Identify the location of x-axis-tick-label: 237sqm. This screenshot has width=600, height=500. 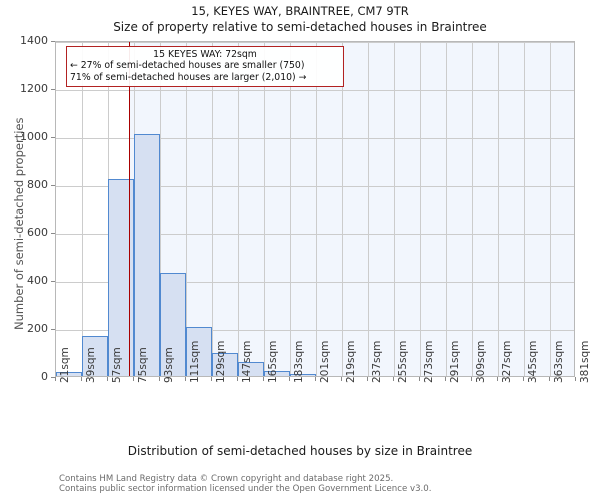
(377, 361).